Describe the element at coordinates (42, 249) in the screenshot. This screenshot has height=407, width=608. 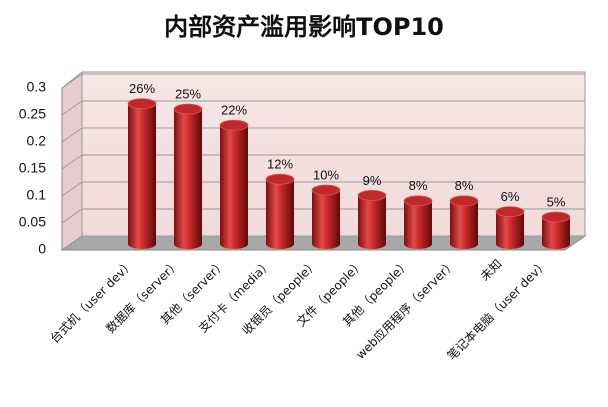
I see `y-tick-label: 0` at that location.